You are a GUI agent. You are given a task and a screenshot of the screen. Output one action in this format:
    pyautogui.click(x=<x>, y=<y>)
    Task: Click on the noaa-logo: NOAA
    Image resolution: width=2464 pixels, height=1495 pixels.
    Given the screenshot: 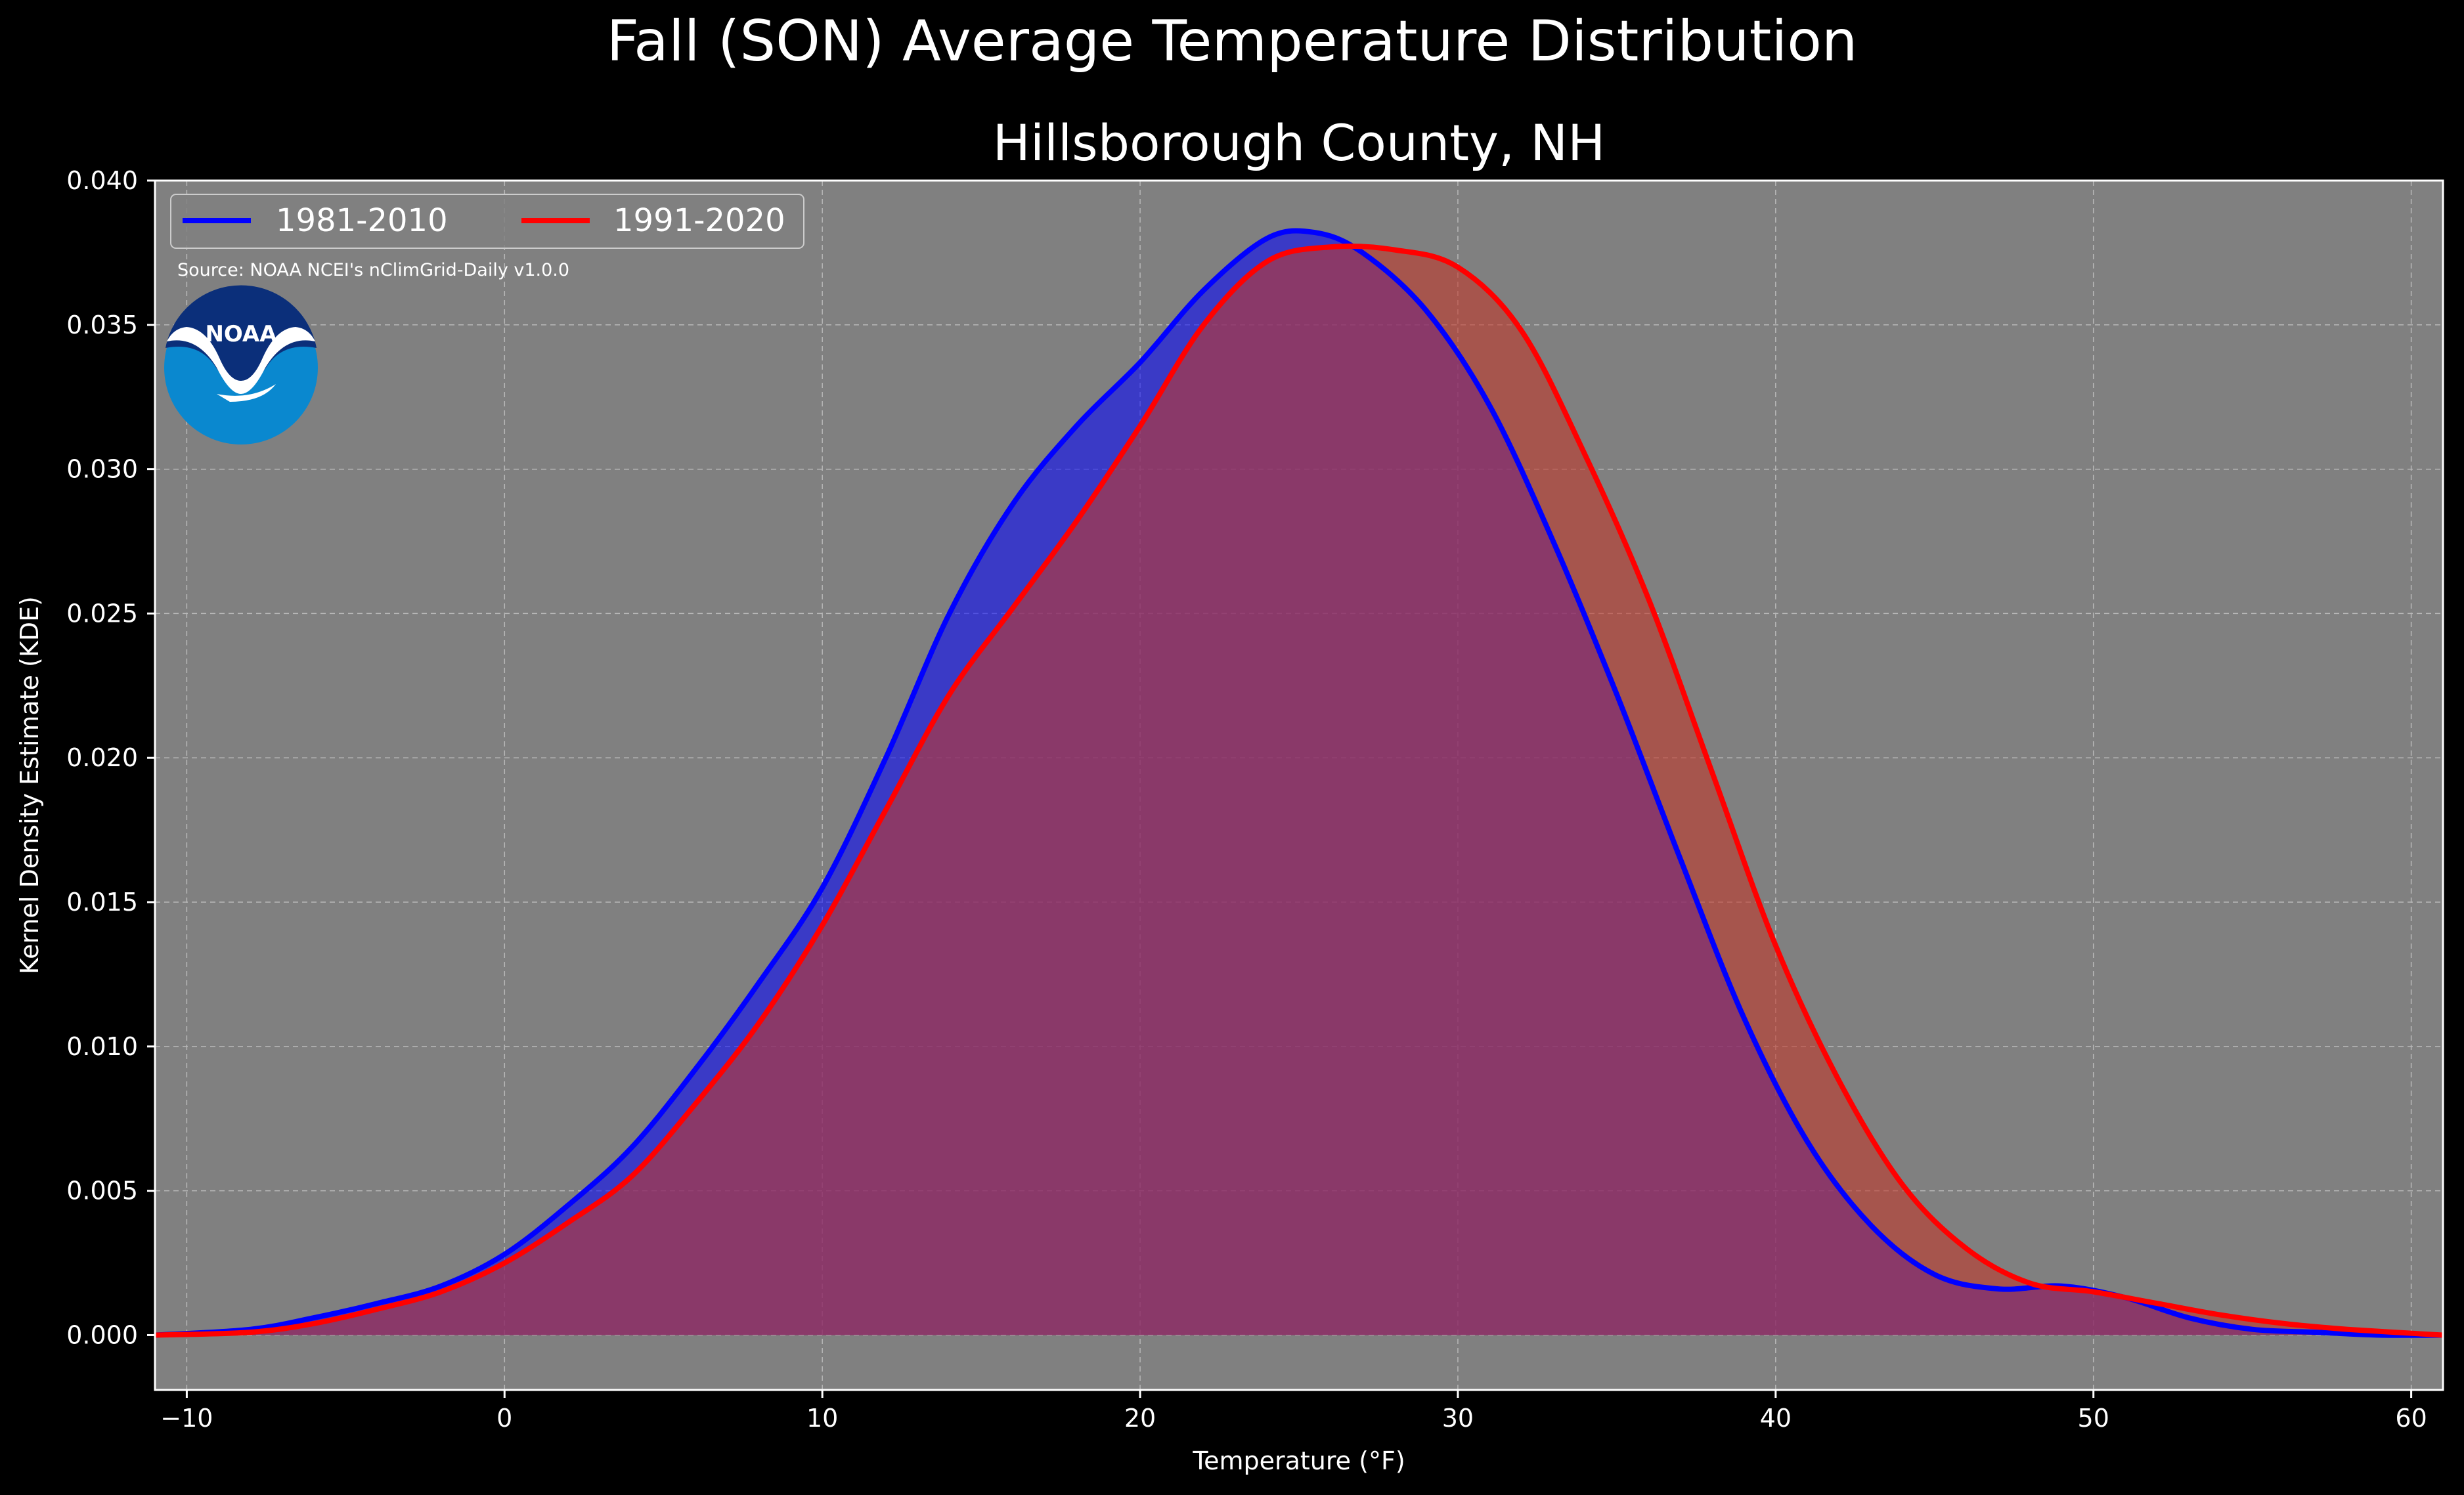 What is the action you would take?
    pyautogui.click(x=241, y=364)
    